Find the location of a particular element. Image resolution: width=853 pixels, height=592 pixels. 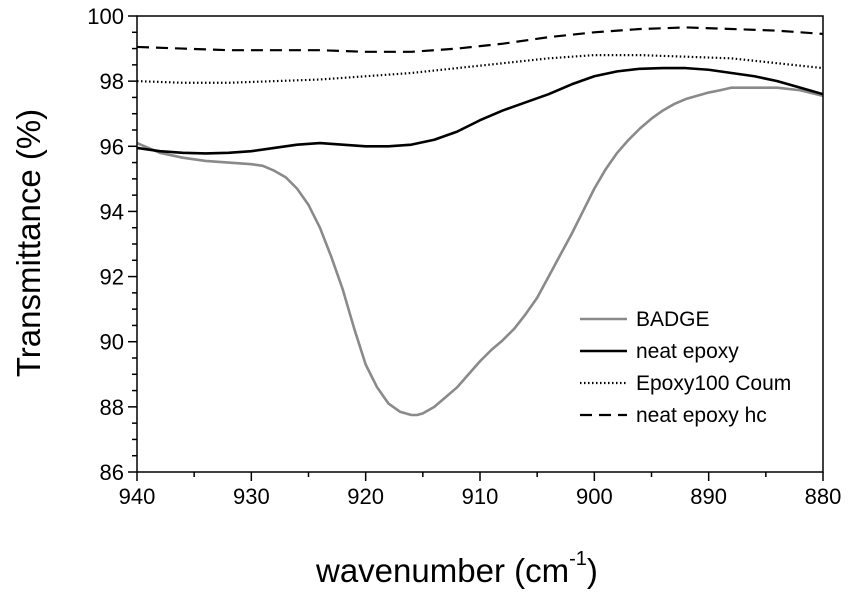

series-line-neat-epoxy-hc is located at coordinates (480, 39).